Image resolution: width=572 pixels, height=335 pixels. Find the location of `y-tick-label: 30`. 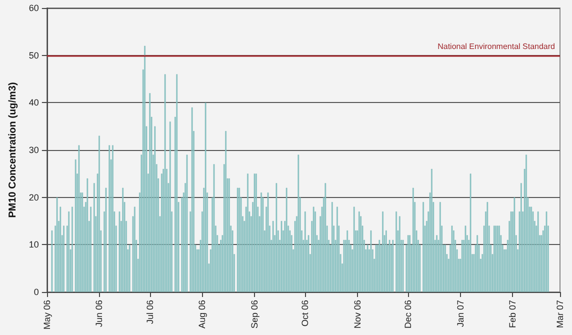

y-tick-label: 30 is located at coordinates (33, 150).